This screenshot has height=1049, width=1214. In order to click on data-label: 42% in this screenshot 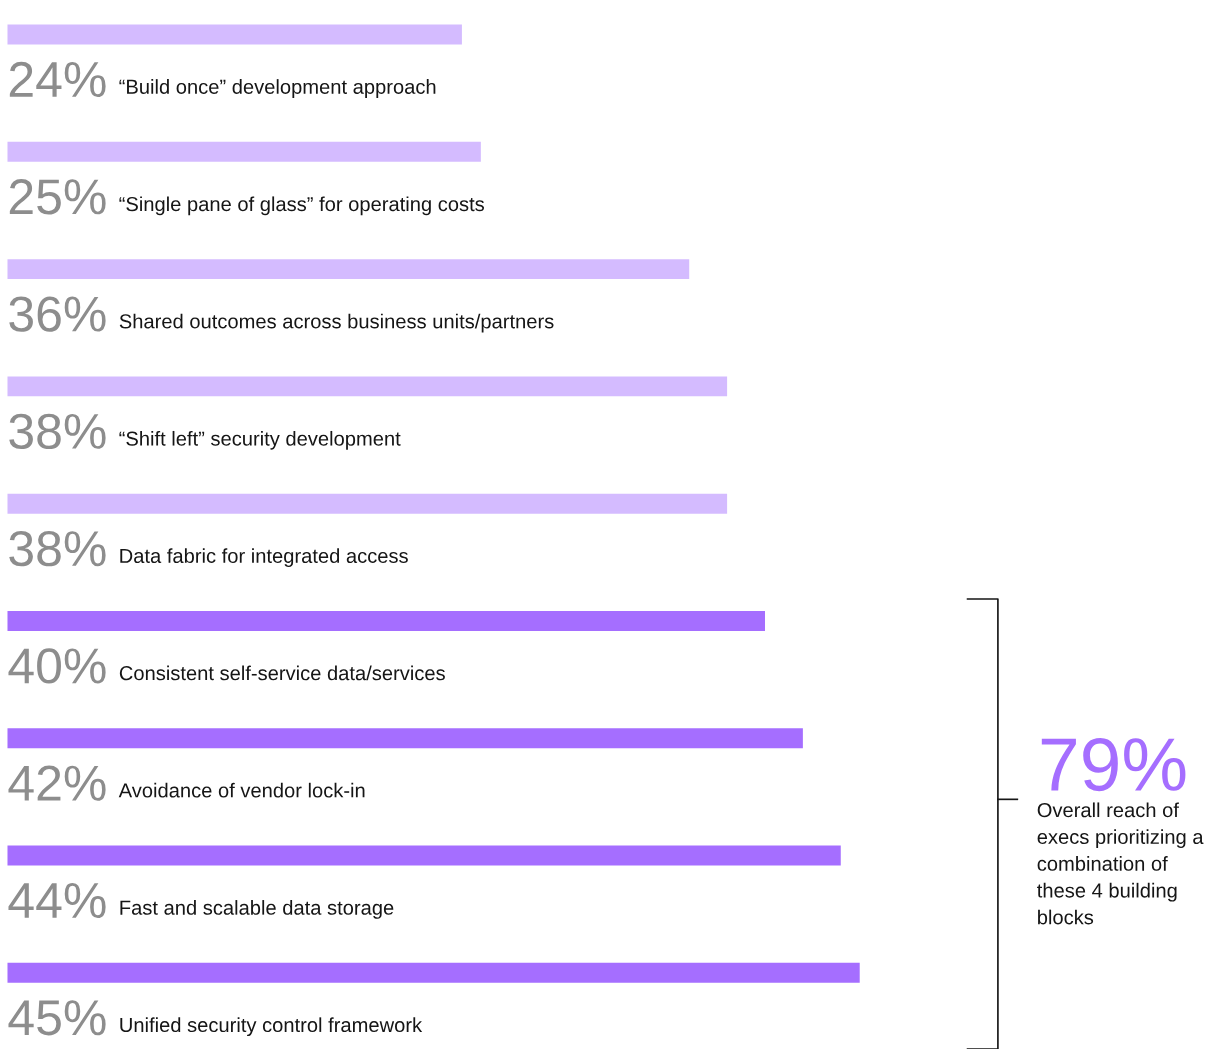, I will do `click(57, 783)`.